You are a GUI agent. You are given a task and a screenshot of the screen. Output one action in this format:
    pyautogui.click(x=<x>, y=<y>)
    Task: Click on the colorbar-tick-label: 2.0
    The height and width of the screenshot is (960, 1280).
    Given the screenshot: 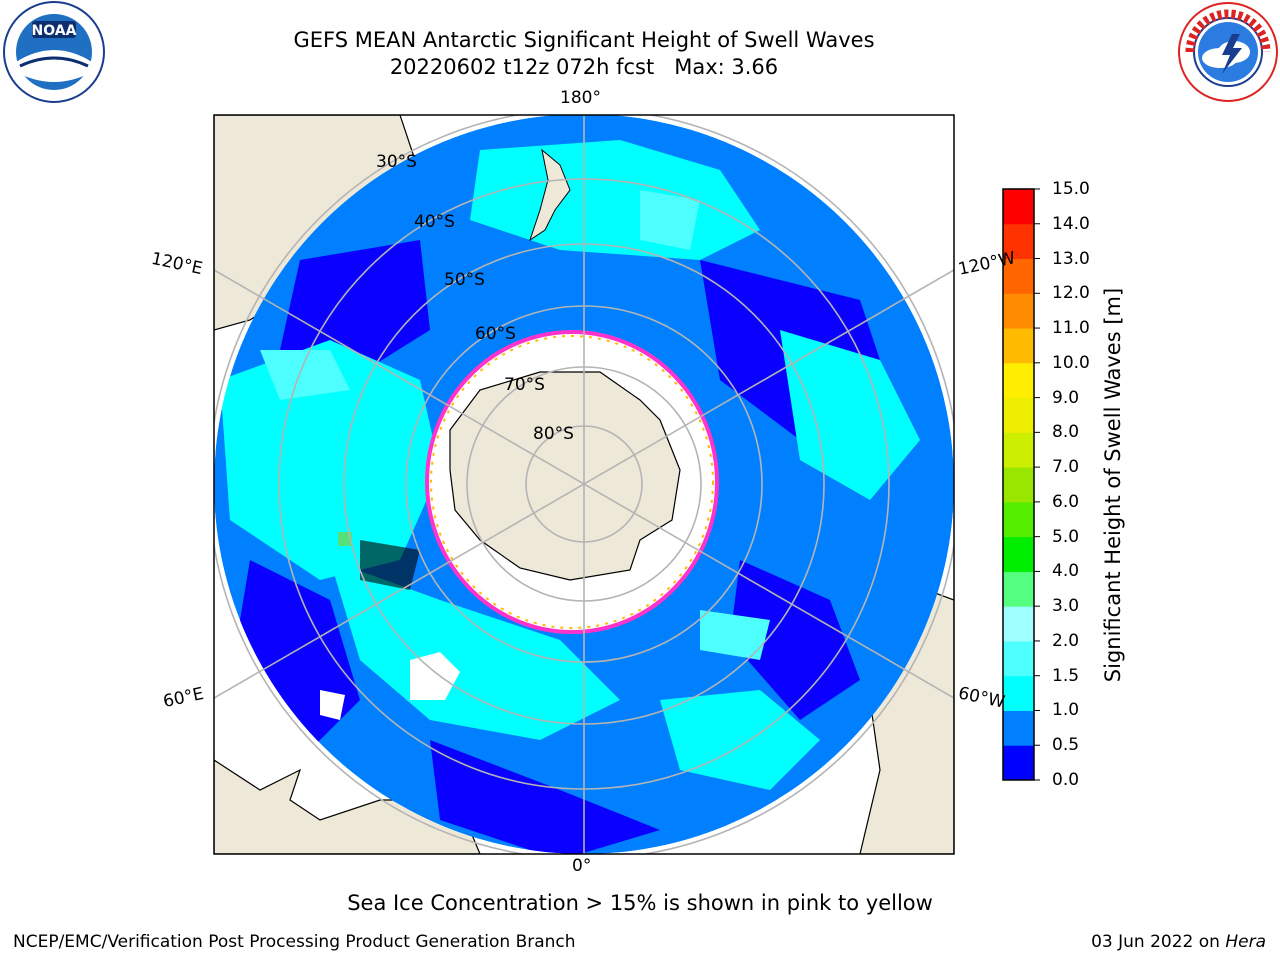 What is the action you would take?
    pyautogui.click(x=1066, y=640)
    